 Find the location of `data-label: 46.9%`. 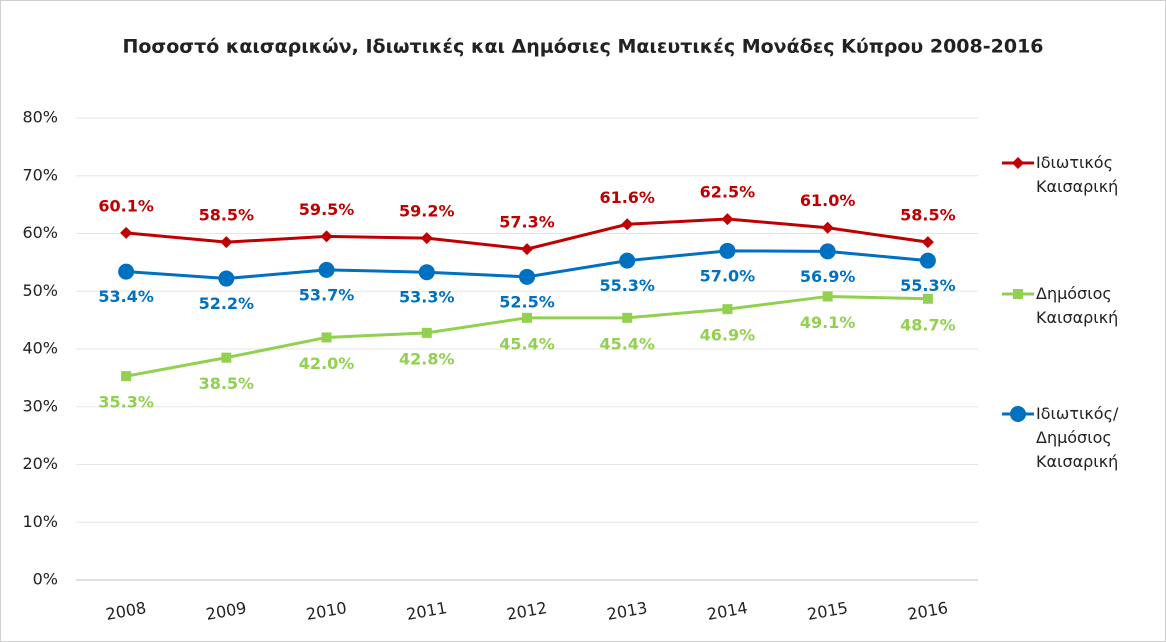

data-label: 46.9% is located at coordinates (728, 335).